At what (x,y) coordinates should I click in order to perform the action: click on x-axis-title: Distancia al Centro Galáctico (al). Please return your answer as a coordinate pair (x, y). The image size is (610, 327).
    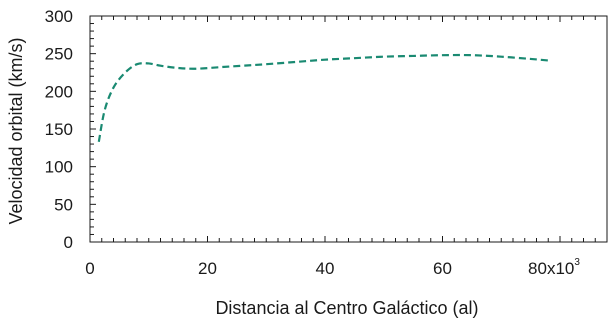
    Looking at the image, I should click on (346, 308).